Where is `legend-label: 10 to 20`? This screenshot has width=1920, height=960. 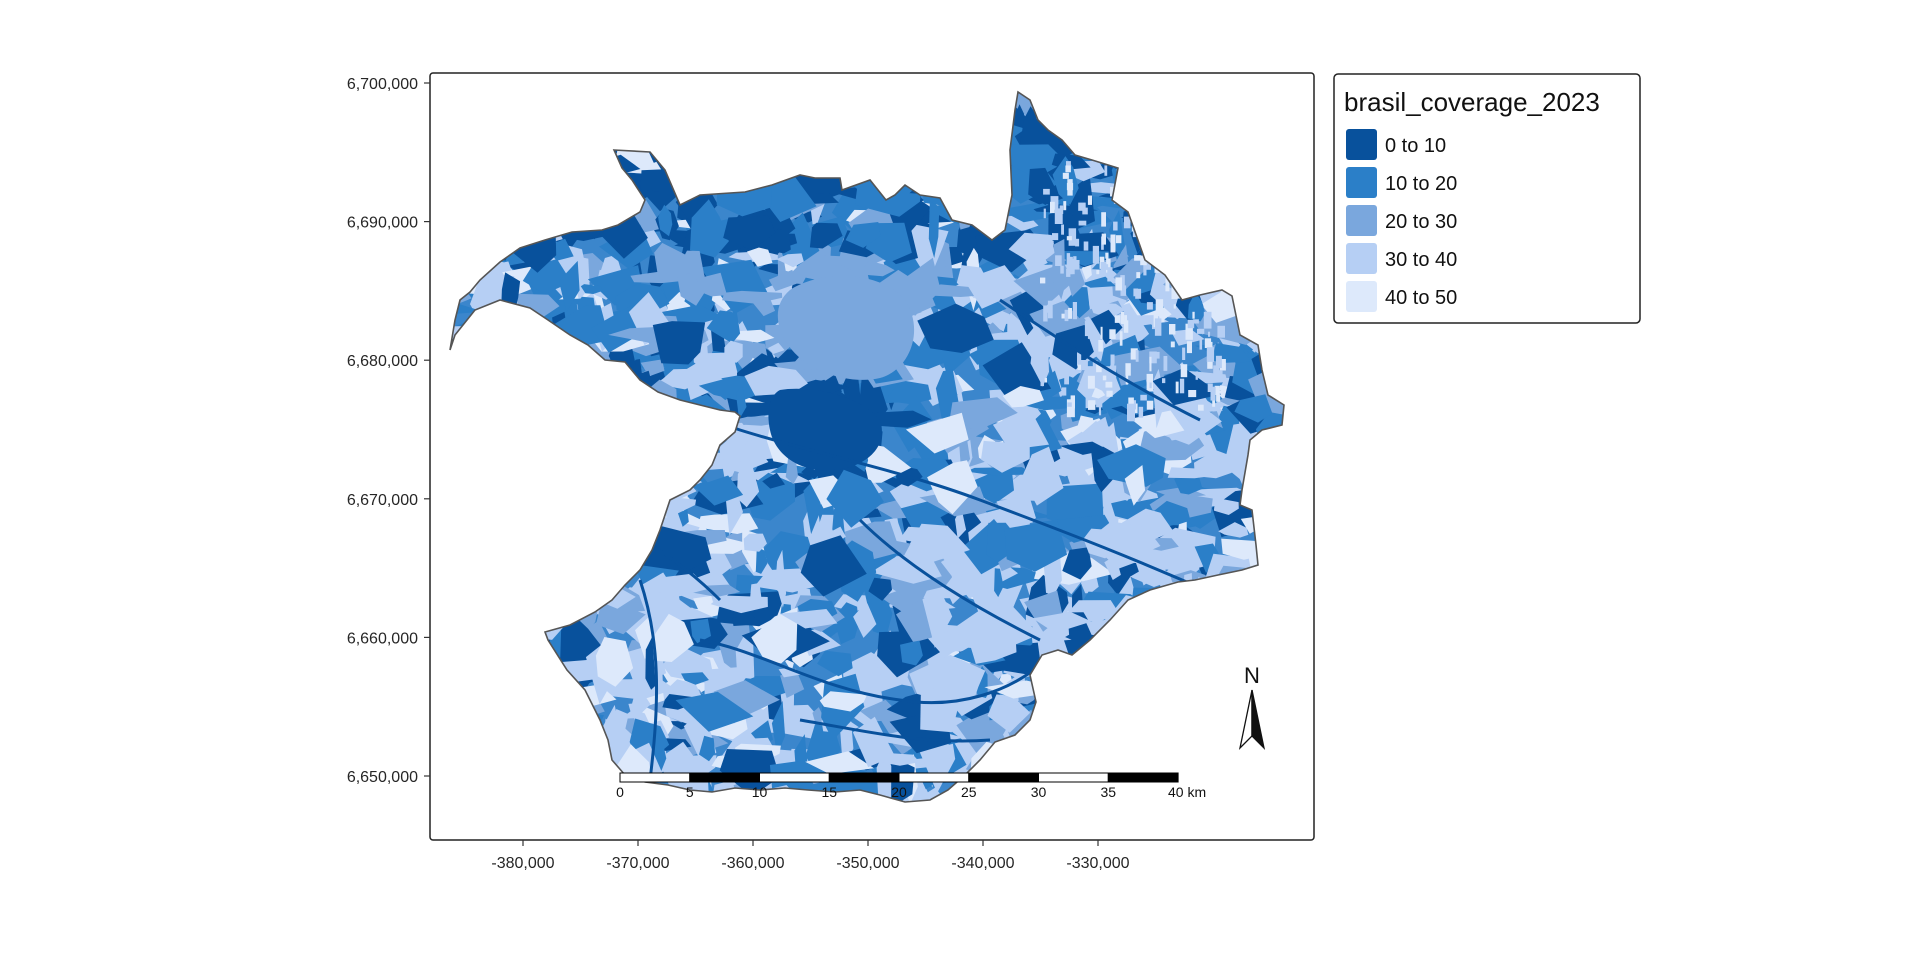 legend-label: 10 to 20 is located at coordinates (1421, 184).